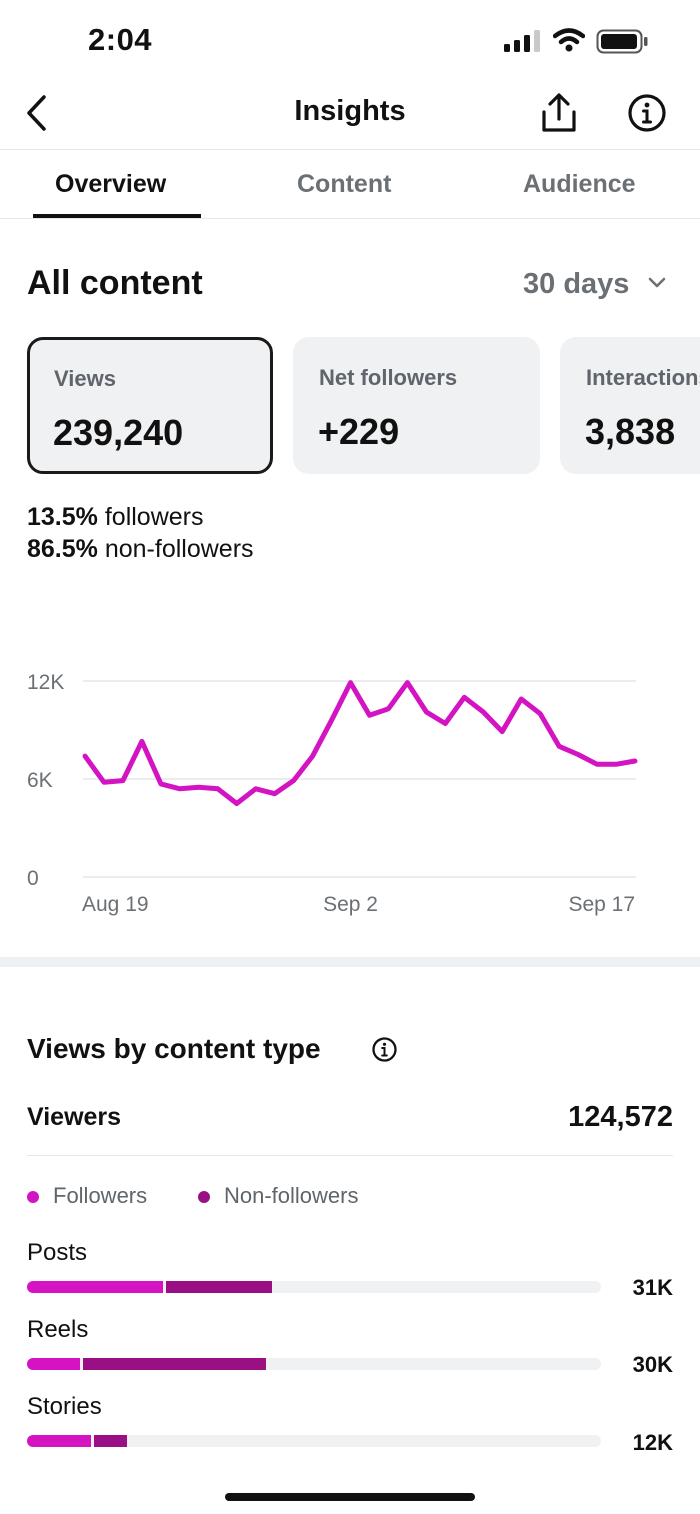 The width and height of the screenshot is (700, 1514). I want to click on page-title: Insights, so click(350, 111).